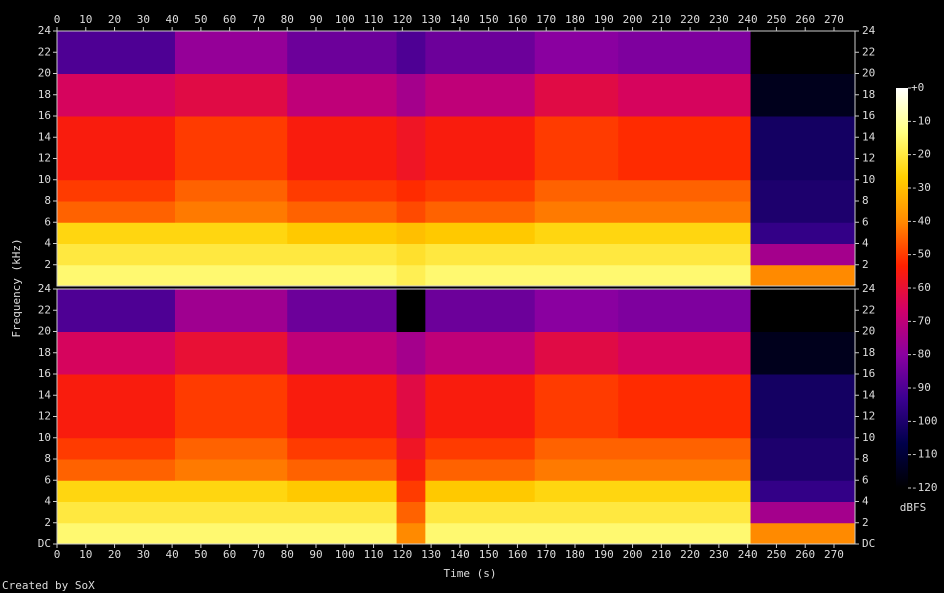 The image size is (944, 593). I want to click on y-tick-label: DC, so click(44, 543).